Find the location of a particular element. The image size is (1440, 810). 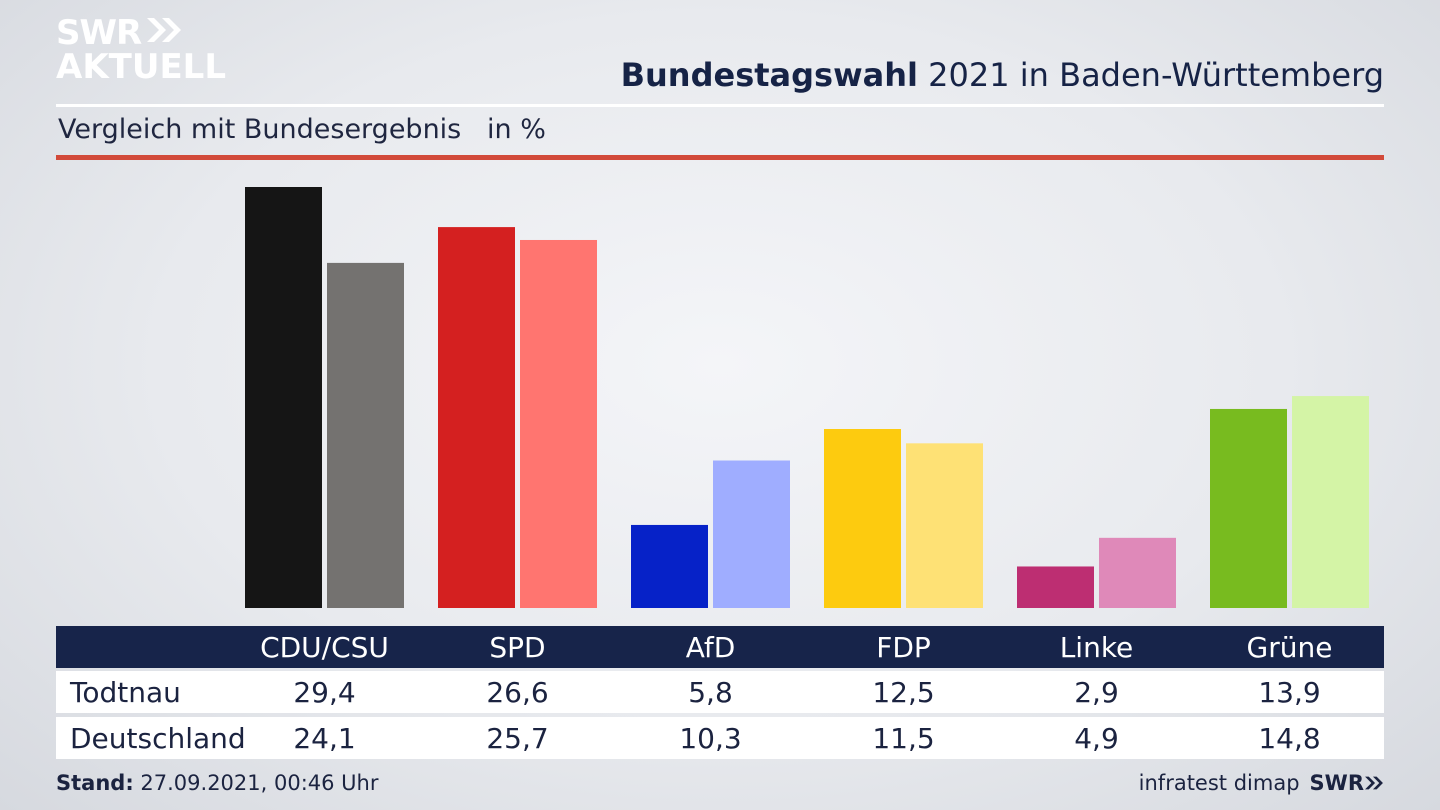

title-rest: 2021 in Baden-Württemberg is located at coordinates (1150, 75).